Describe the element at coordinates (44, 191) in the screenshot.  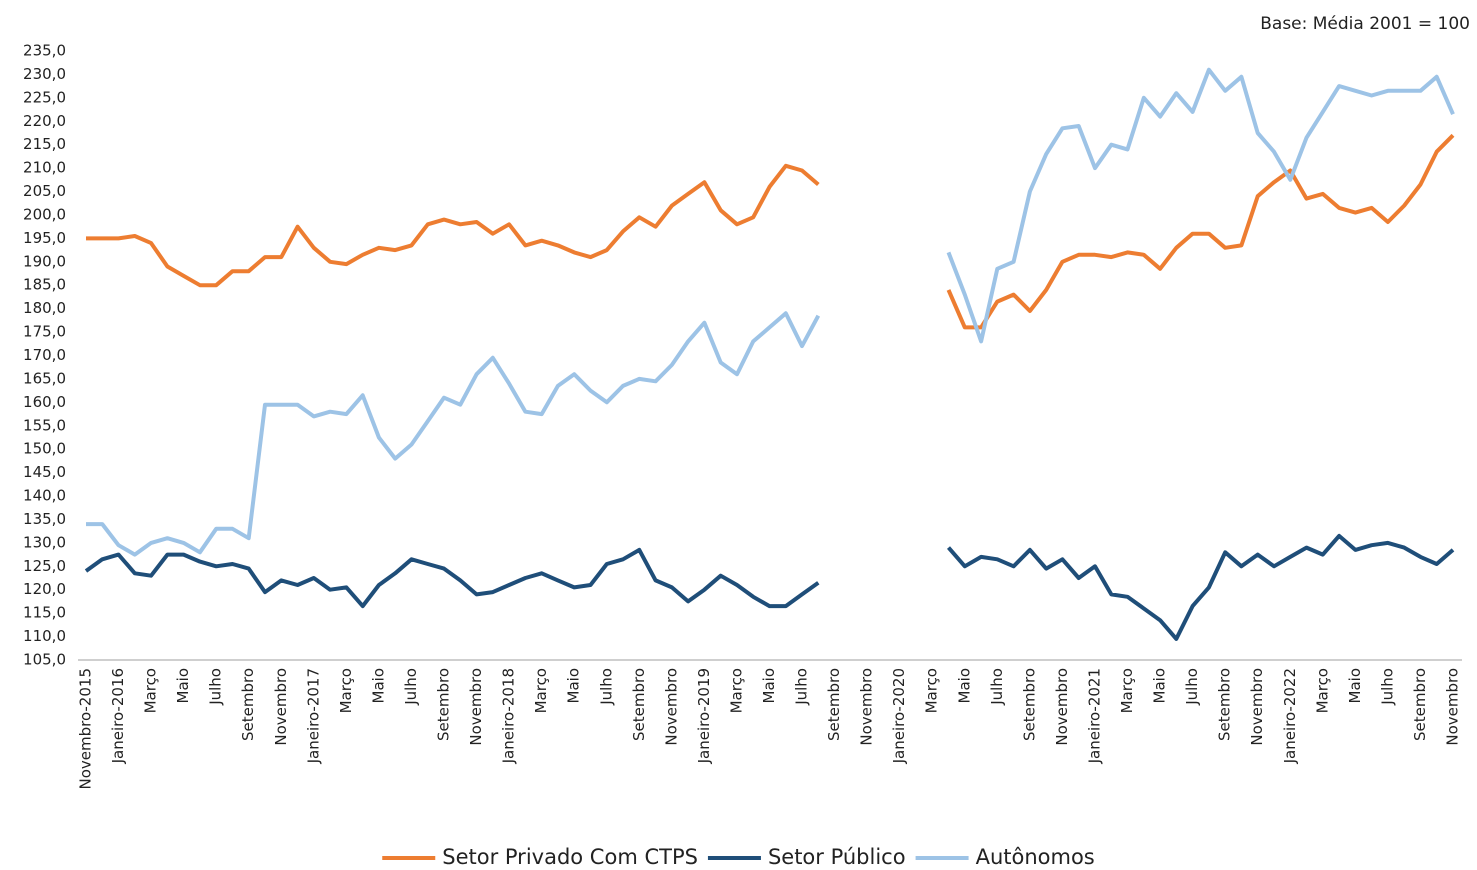
I see `y-tick-label: 205,0` at that location.